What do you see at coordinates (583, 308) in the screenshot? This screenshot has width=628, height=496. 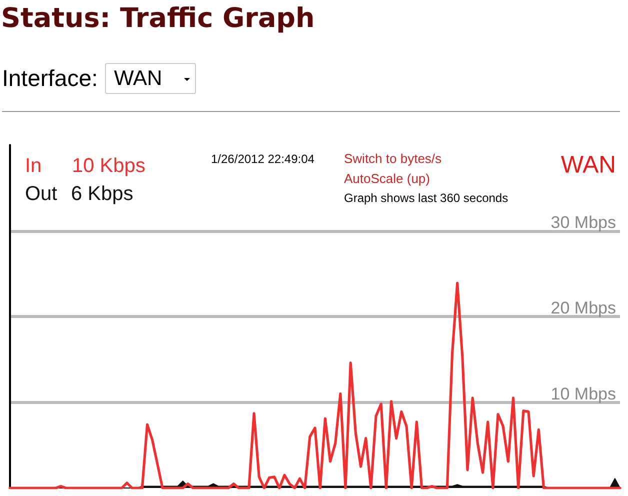 I see `y-tick-label: 20 Mbps` at bounding box center [583, 308].